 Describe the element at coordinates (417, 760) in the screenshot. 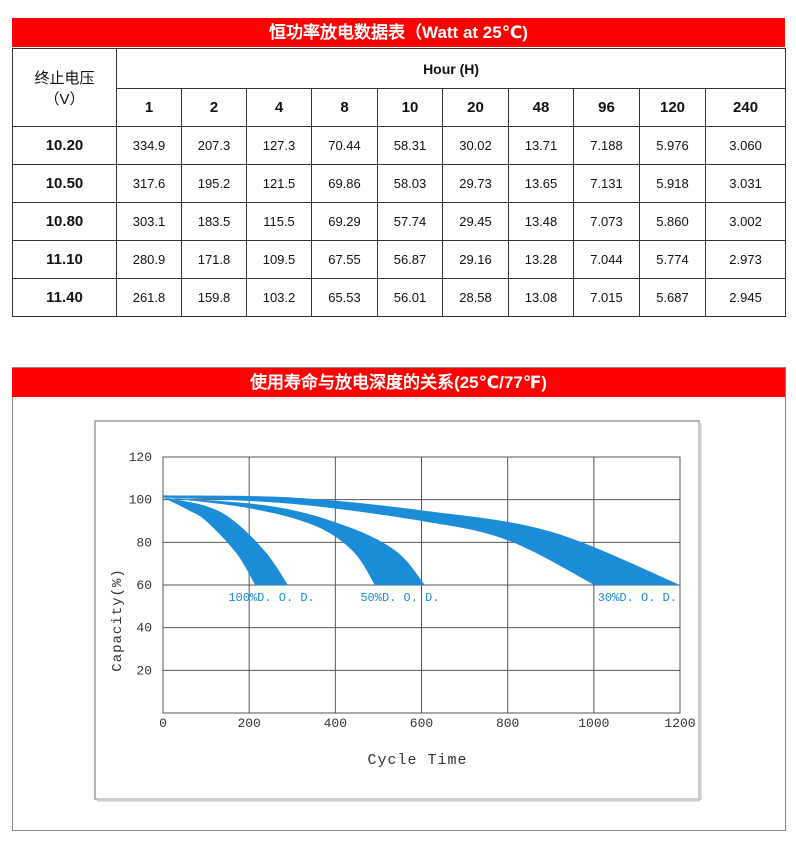

I see `x-axis-label: Cycle Time` at that location.